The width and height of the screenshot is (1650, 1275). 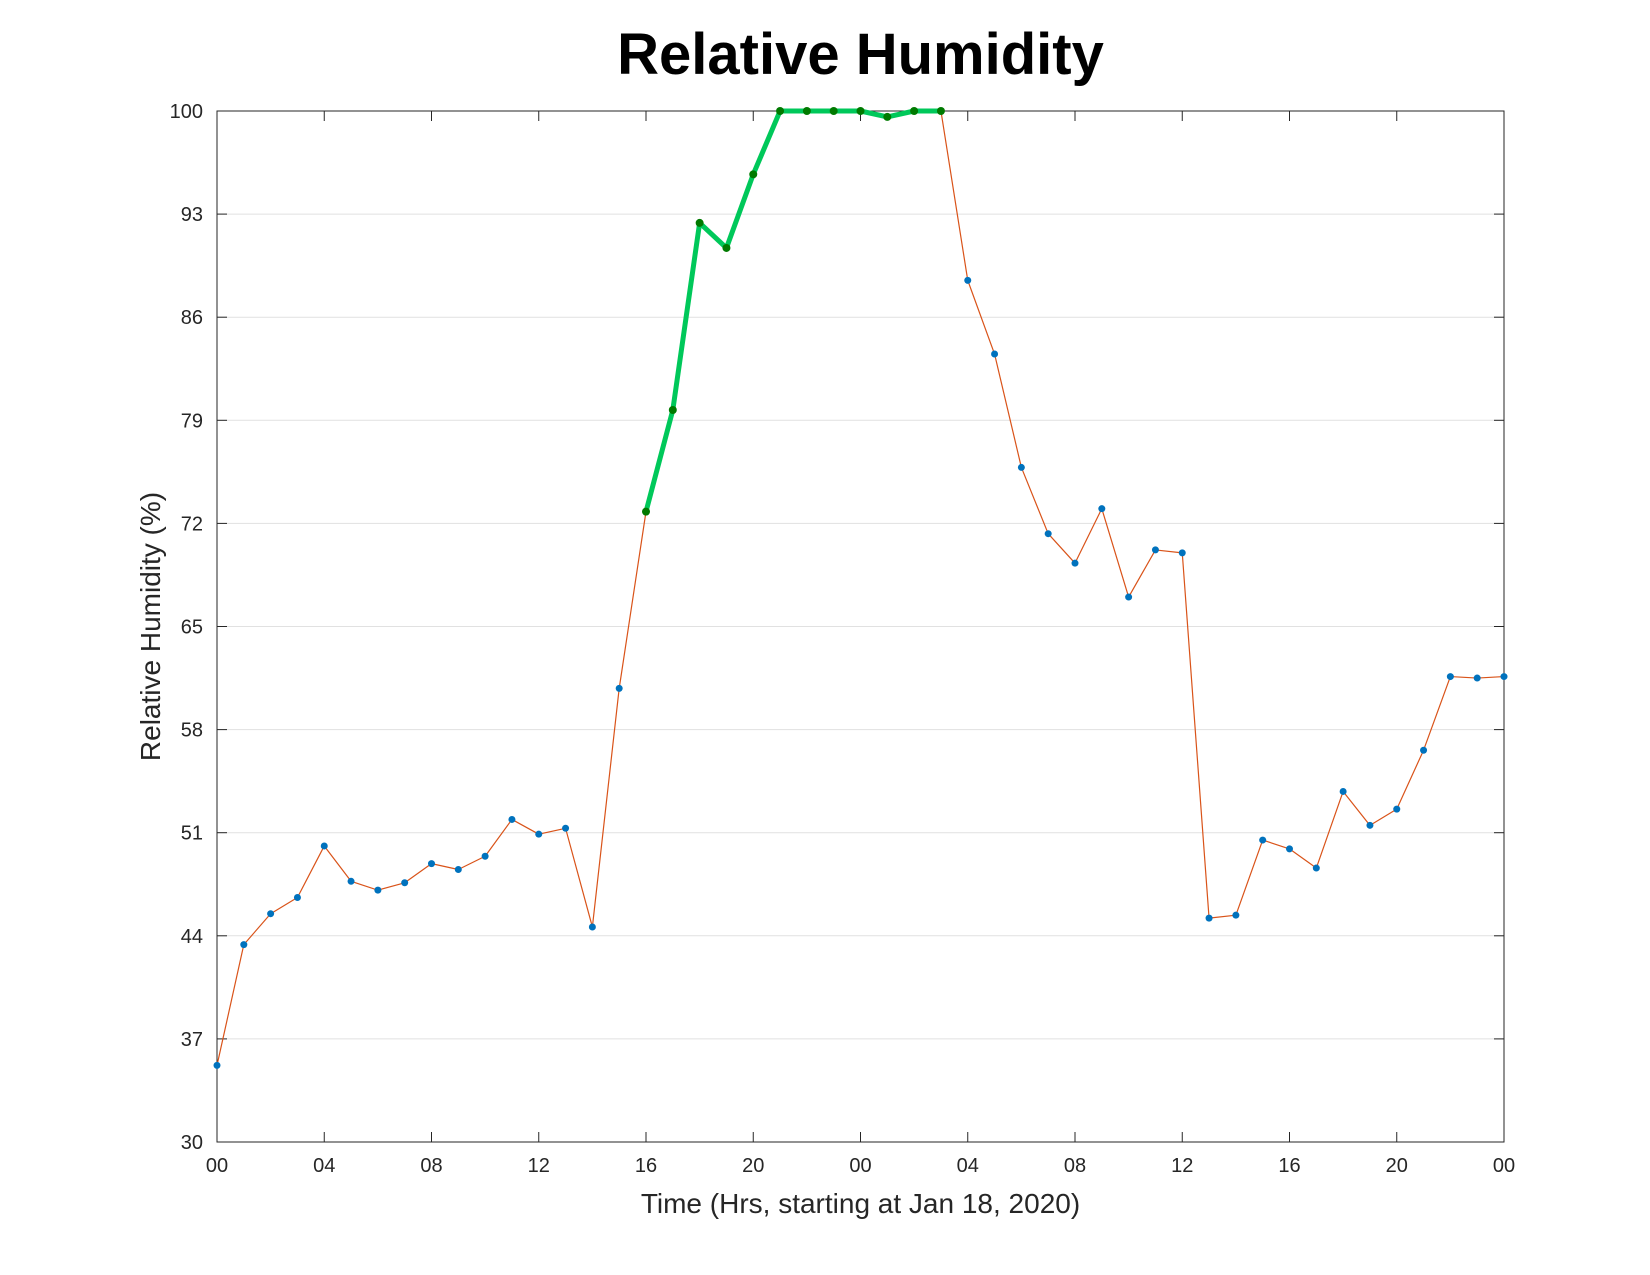 I want to click on y-tick-label: 100, so click(x=186, y=112).